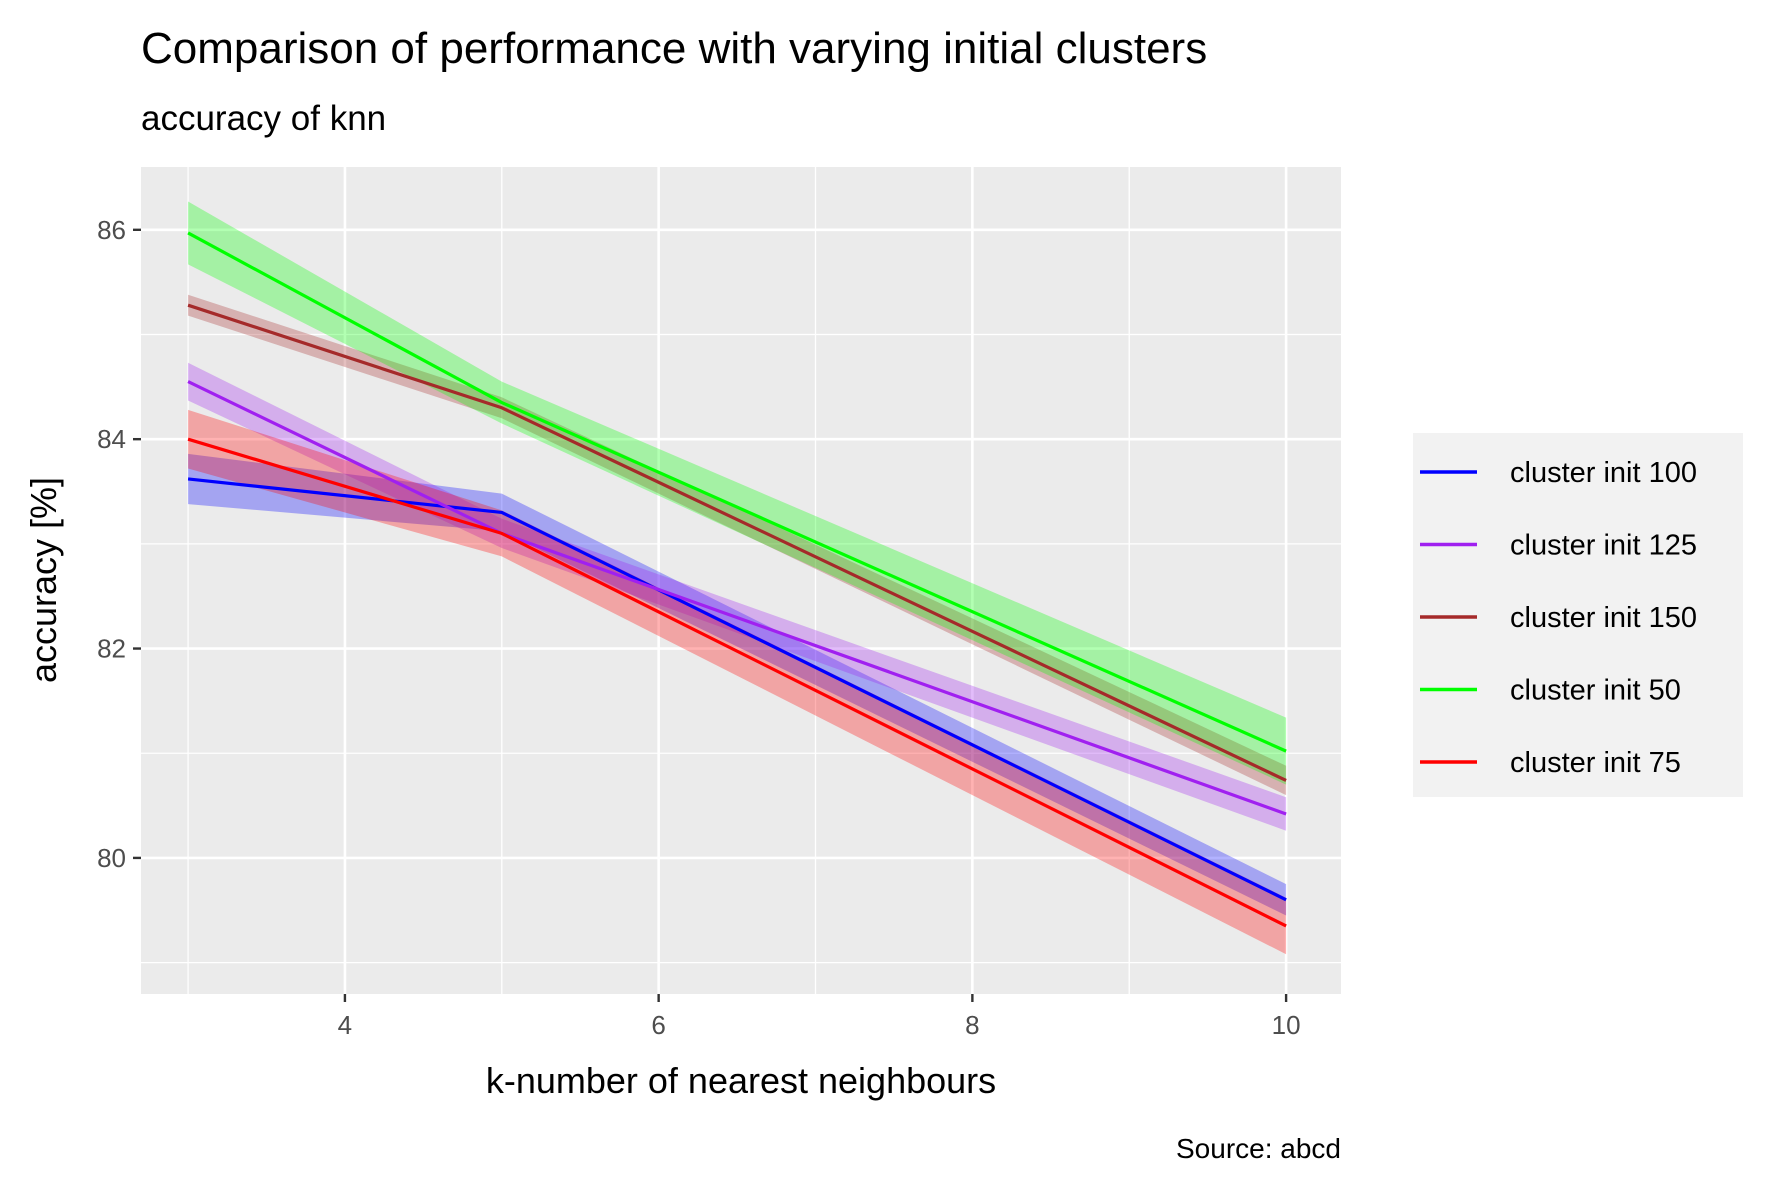 Image resolution: width=1771 pixels, height=1181 pixels. Describe the element at coordinates (119, 544) in the screenshot. I see `y-axis: 80 82 84 86` at that location.